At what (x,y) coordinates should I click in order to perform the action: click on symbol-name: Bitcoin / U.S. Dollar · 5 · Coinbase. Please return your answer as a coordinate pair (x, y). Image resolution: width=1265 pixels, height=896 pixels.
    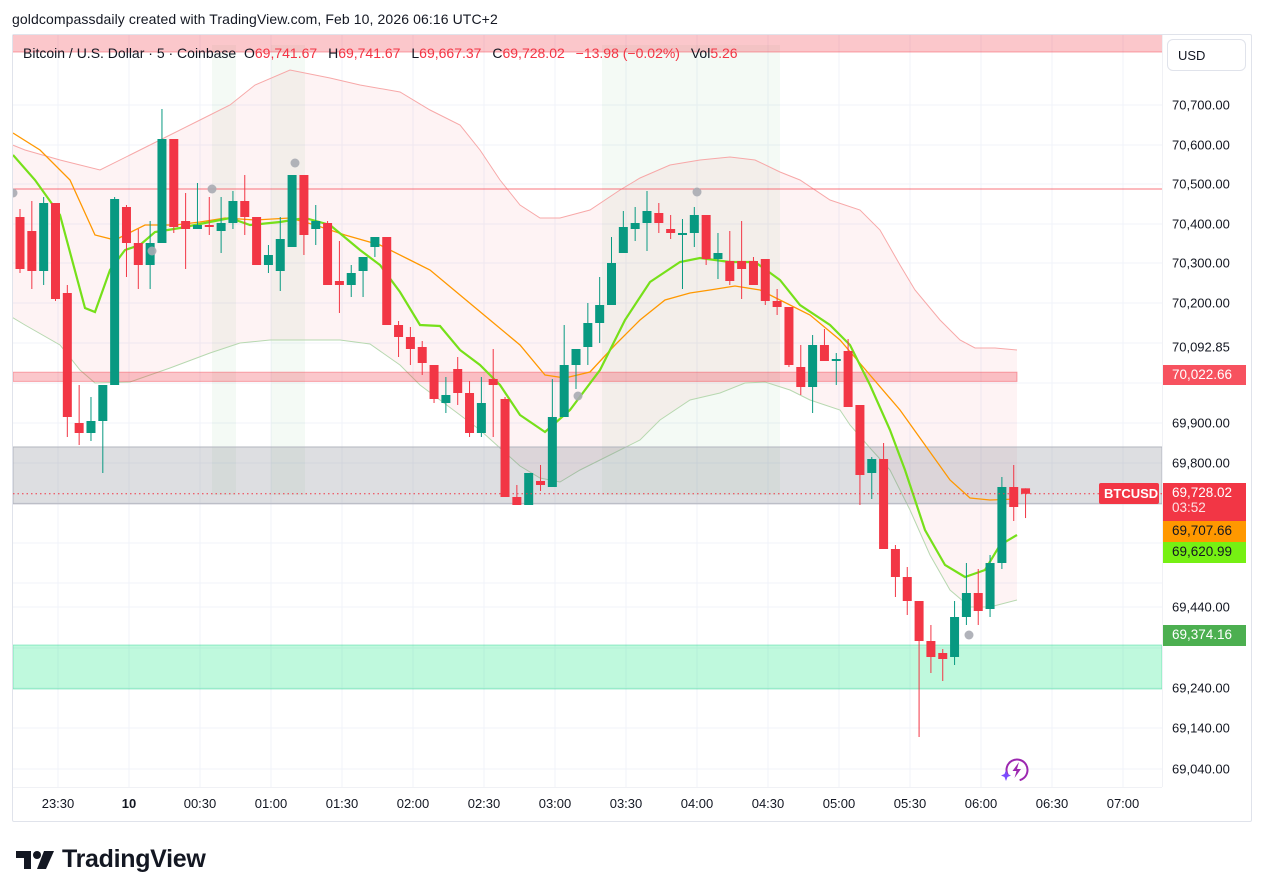
    Looking at the image, I should click on (130, 53).